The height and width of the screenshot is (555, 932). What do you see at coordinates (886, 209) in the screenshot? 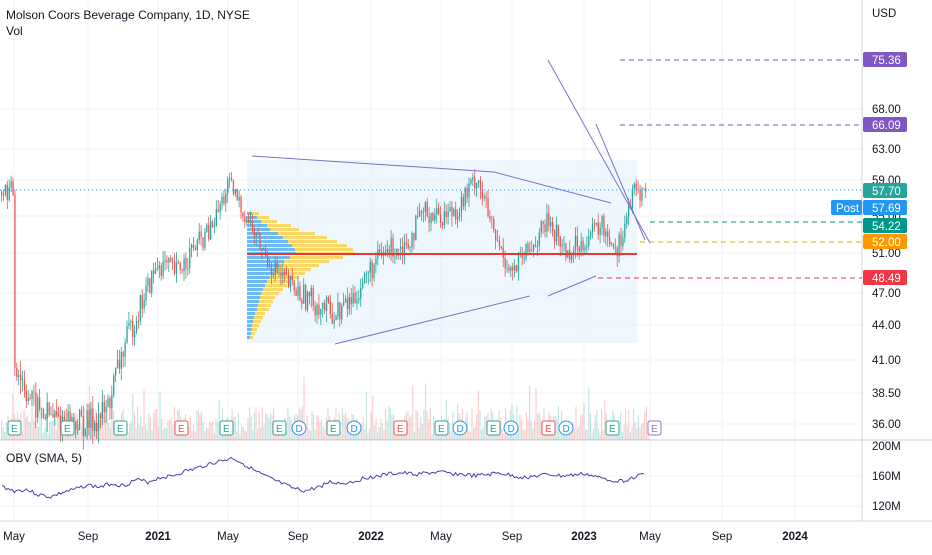
I see `price-level-value: 57.69` at bounding box center [886, 209].